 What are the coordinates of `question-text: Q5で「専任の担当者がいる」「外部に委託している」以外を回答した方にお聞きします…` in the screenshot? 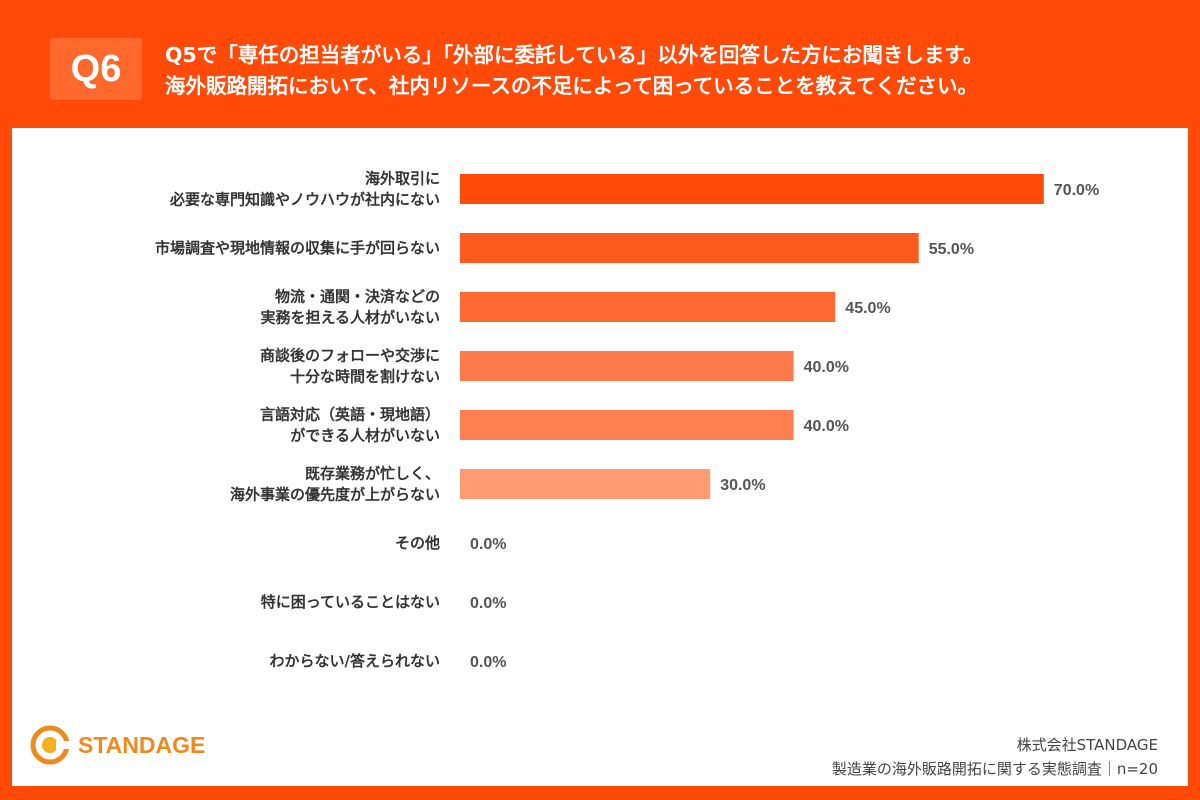 It's located at (670, 71).